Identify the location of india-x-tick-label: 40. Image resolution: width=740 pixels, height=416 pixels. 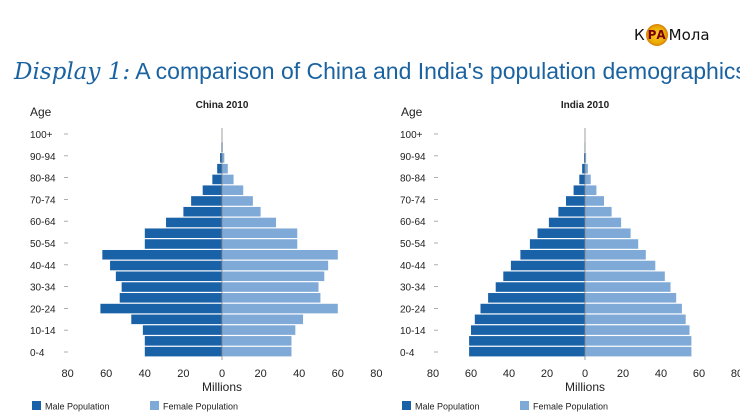
(509, 374).